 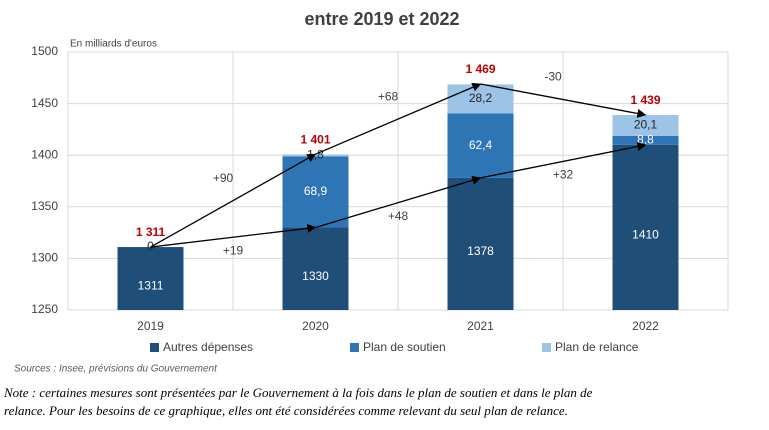 I want to click on data-label: 1410, so click(x=645, y=235).